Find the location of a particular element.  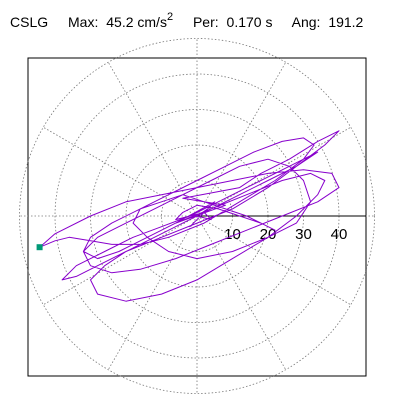

period-label: Per: is located at coordinates (205, 22).